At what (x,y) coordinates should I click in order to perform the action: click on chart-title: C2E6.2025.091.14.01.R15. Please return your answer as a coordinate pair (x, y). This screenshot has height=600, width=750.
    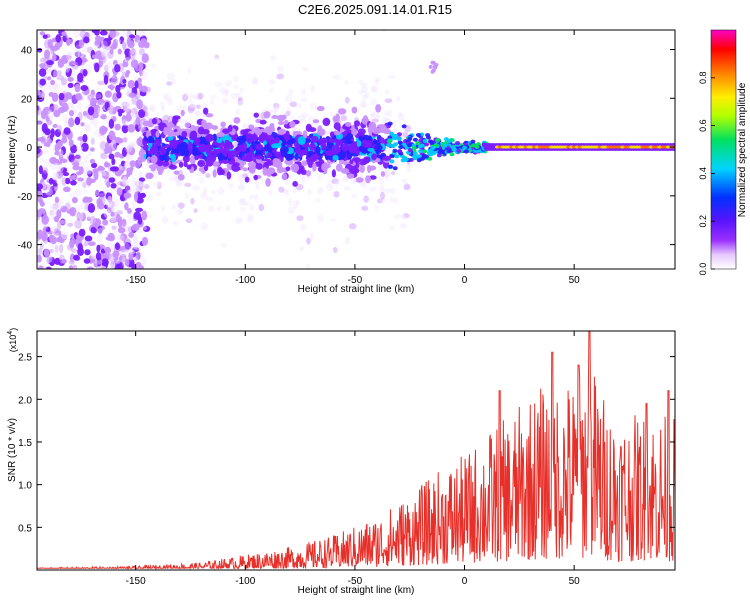
    Looking at the image, I should click on (375, 9).